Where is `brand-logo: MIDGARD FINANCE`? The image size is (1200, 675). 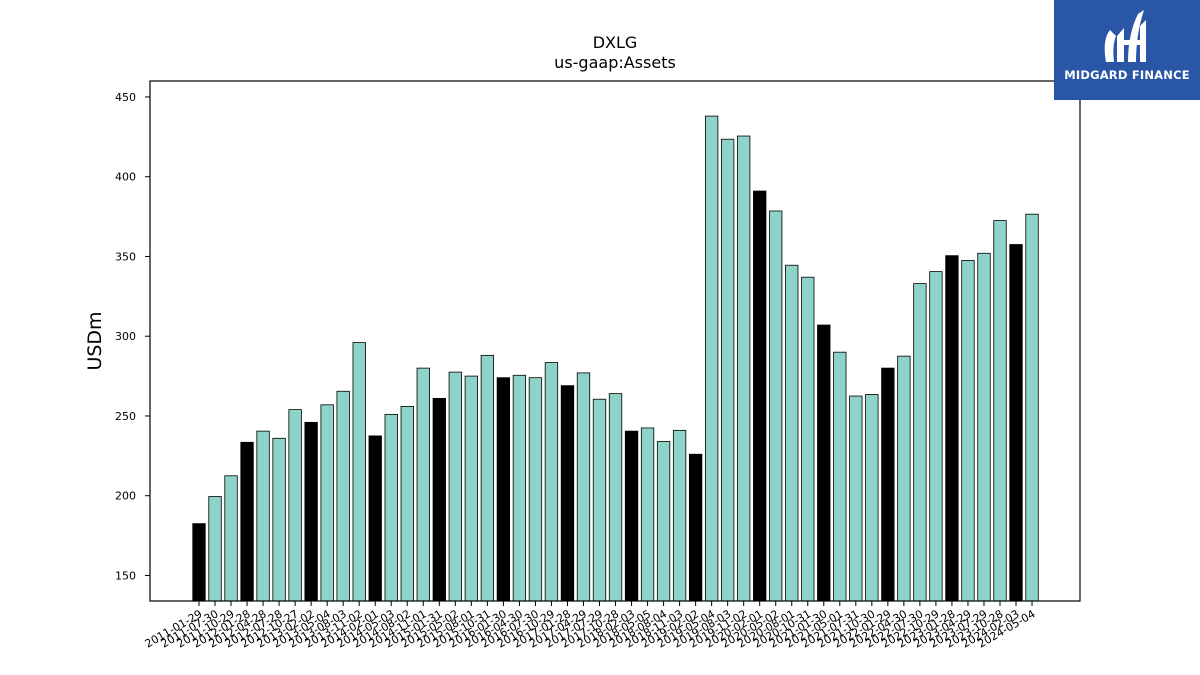
brand-logo: MIDGARD FINANCE is located at coordinates (1127, 50).